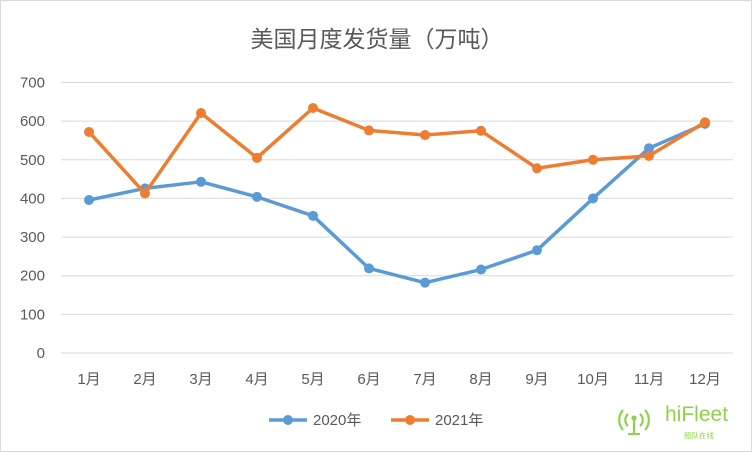 The image size is (752, 453). I want to click on x-tick-label: 10月, so click(593, 379).